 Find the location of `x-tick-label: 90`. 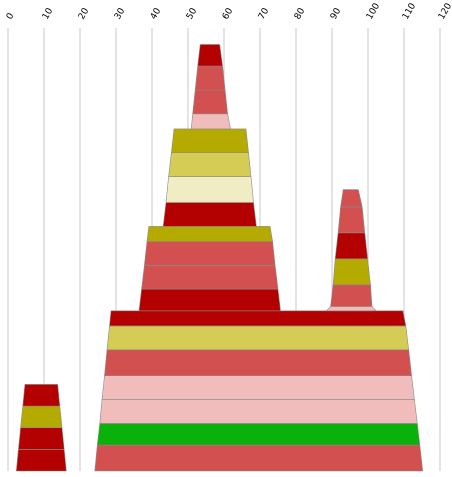

x-tick-label: 90 is located at coordinates (336, 13).